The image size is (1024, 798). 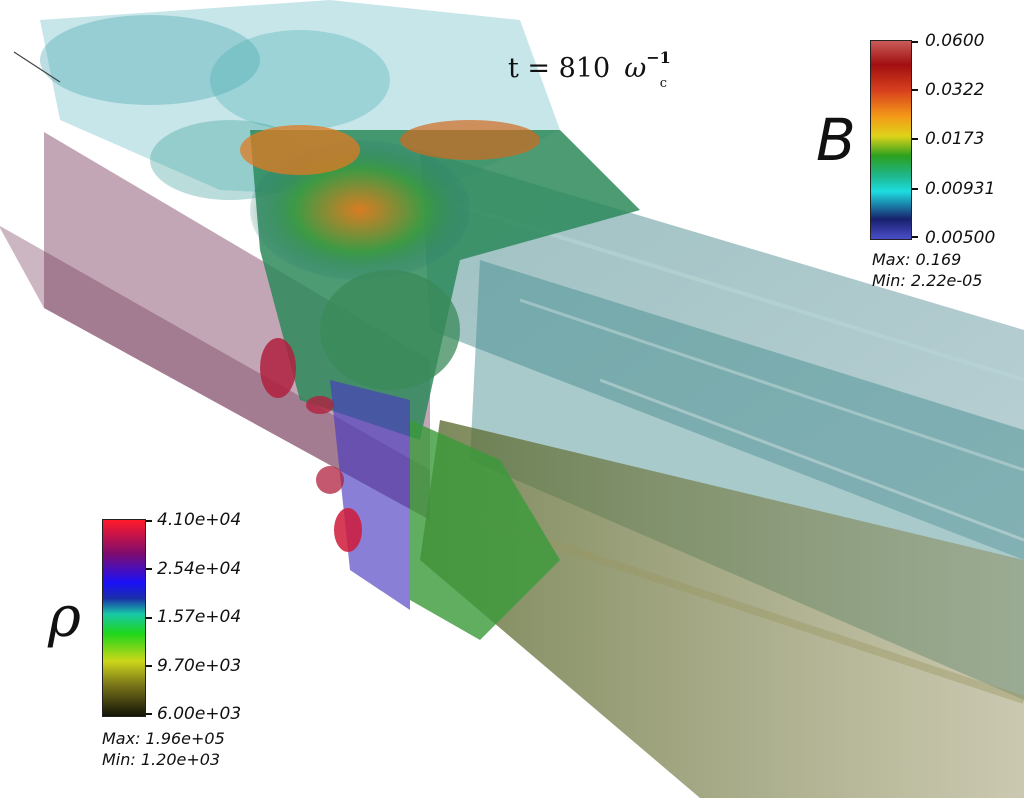 I want to click on rho-colorbar, so click(x=124, y=618).